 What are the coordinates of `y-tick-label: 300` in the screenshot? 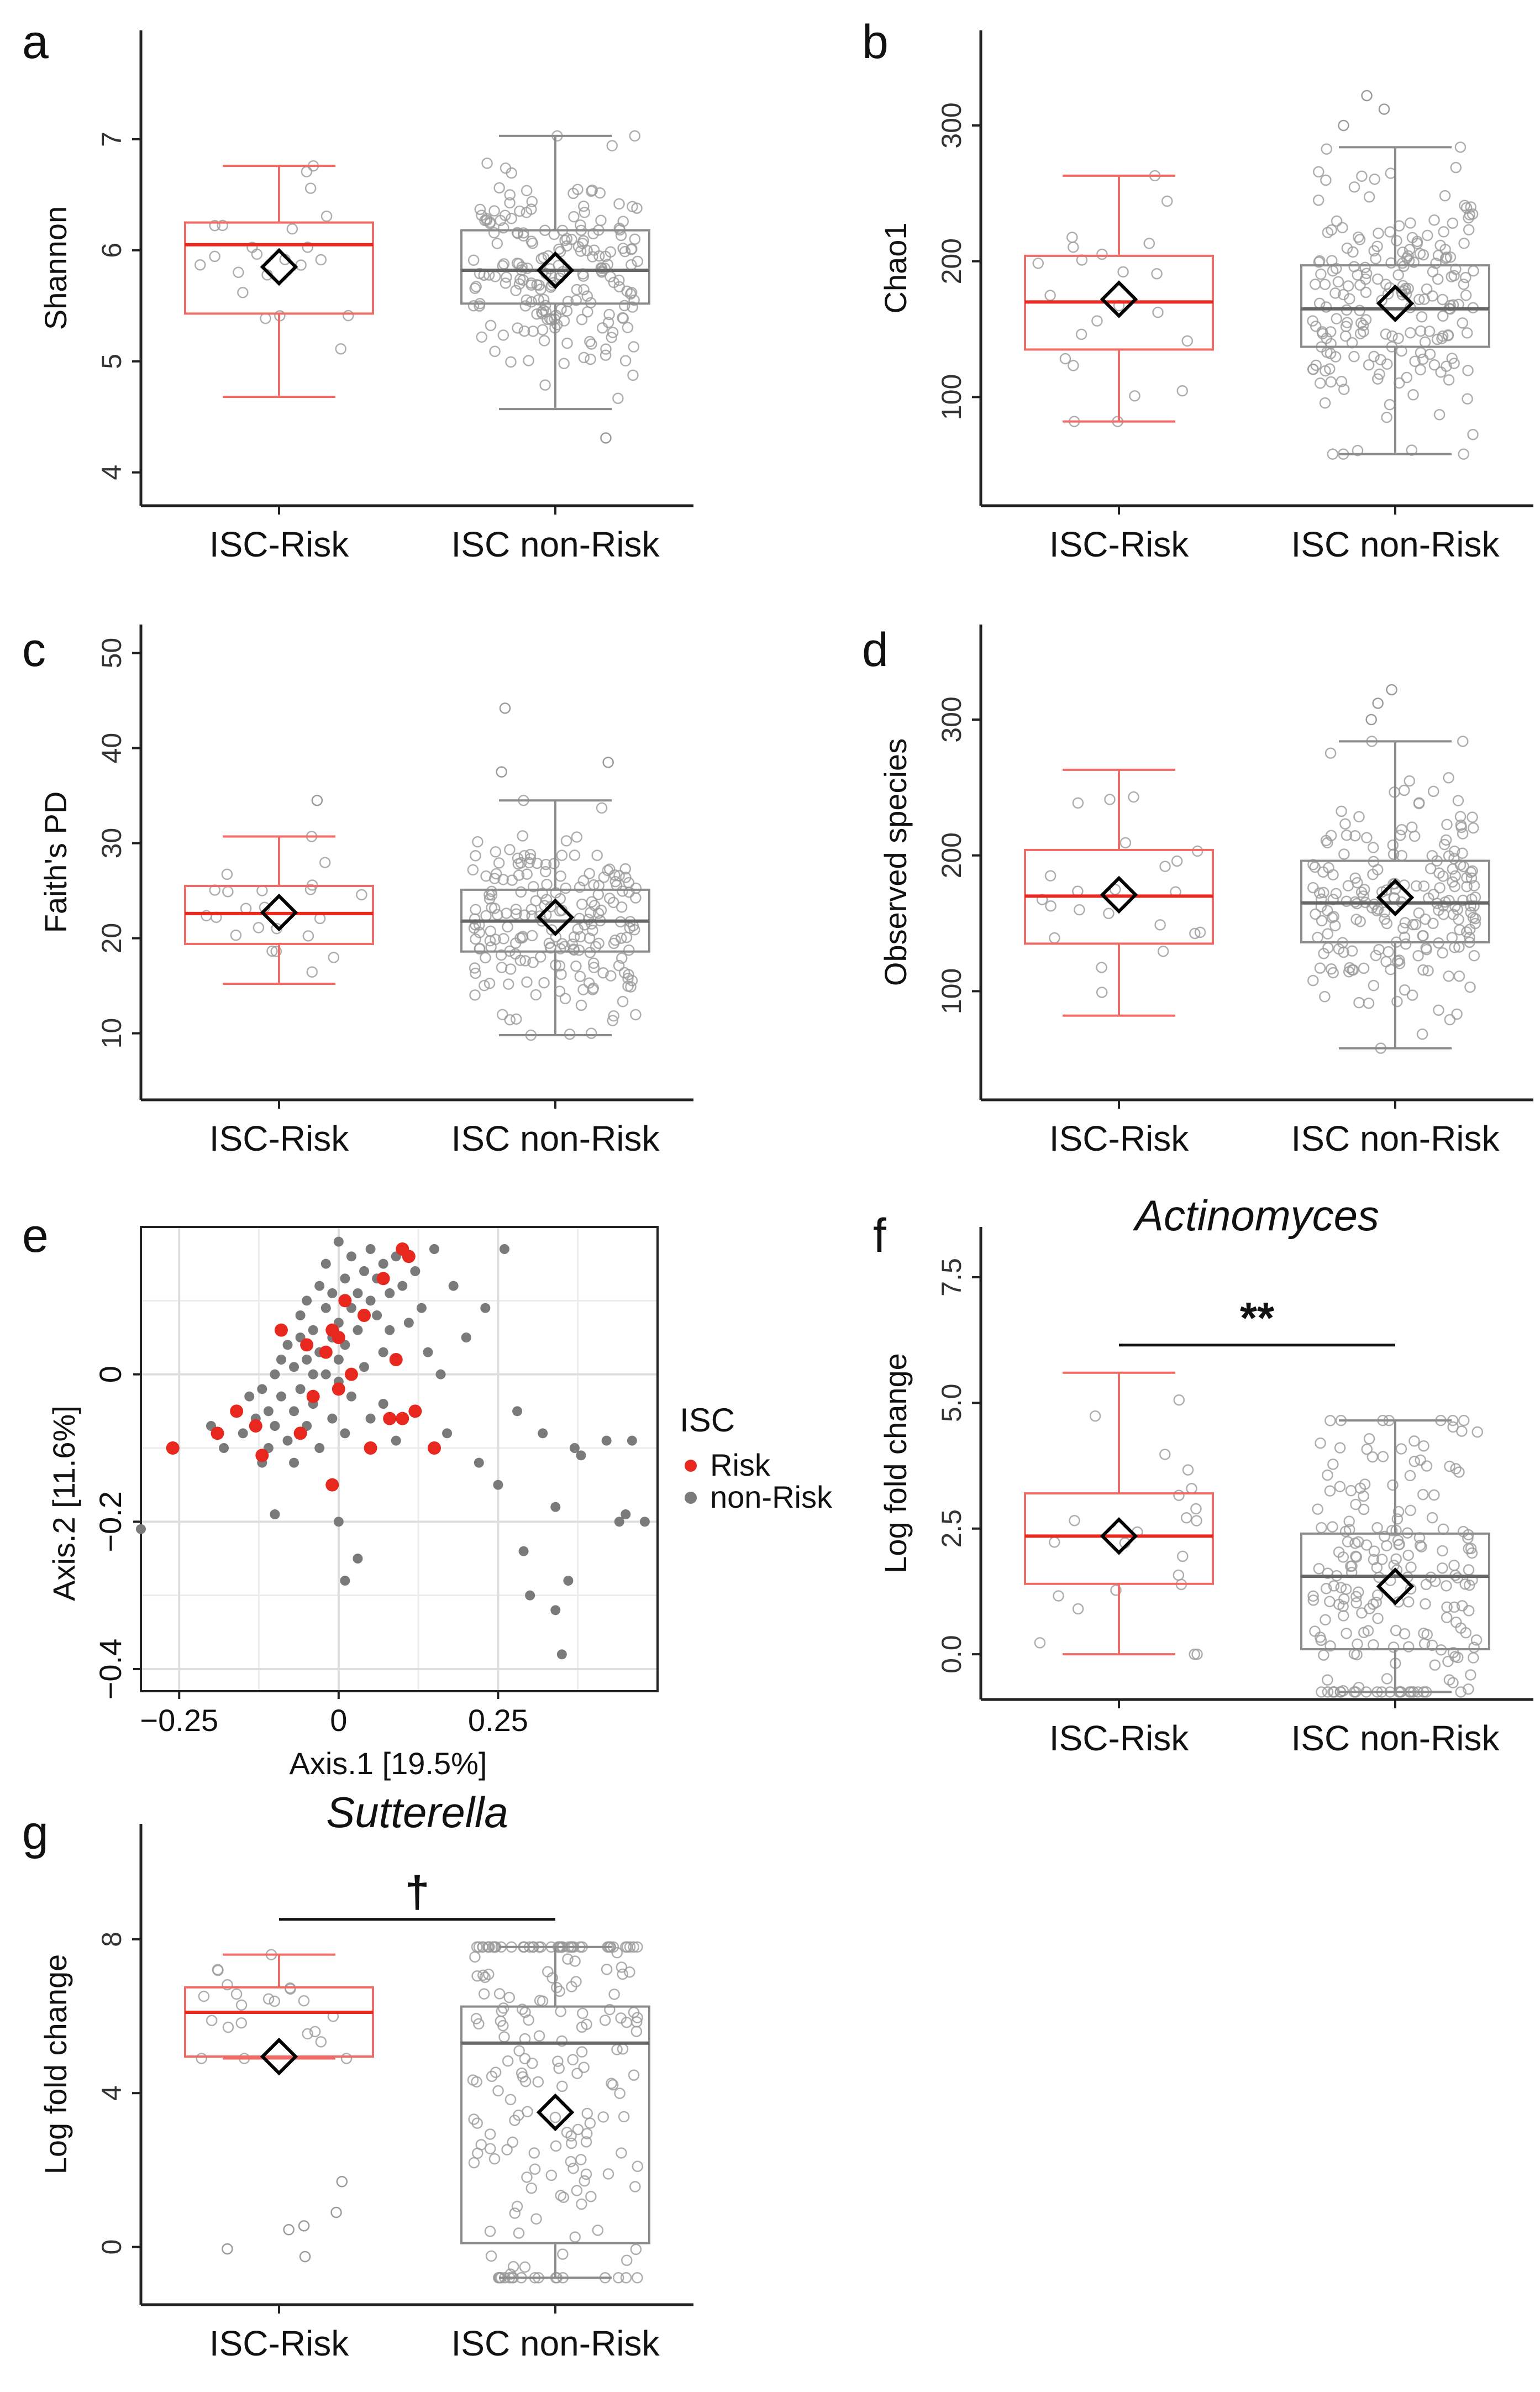 It's located at (951, 719).